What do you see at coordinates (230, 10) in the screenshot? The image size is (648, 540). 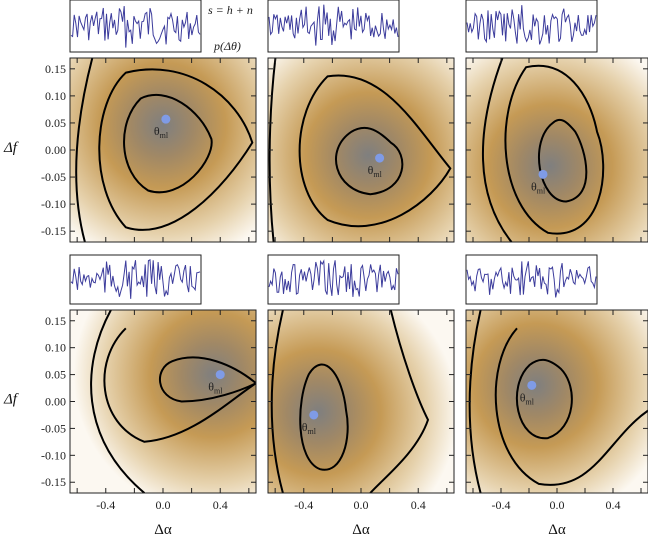 I see `signal-annotation: s = h + n` at bounding box center [230, 10].